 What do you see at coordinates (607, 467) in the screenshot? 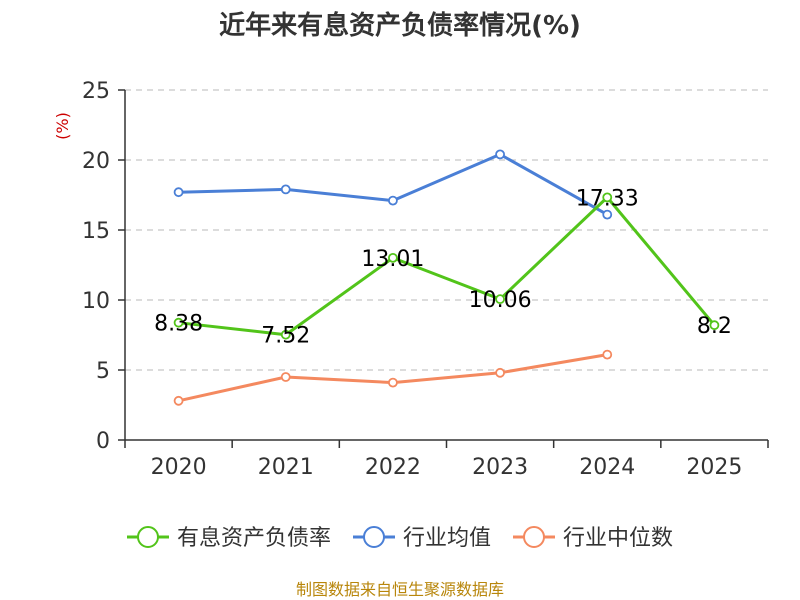
I see `x-tick-label: 2024` at bounding box center [607, 467].